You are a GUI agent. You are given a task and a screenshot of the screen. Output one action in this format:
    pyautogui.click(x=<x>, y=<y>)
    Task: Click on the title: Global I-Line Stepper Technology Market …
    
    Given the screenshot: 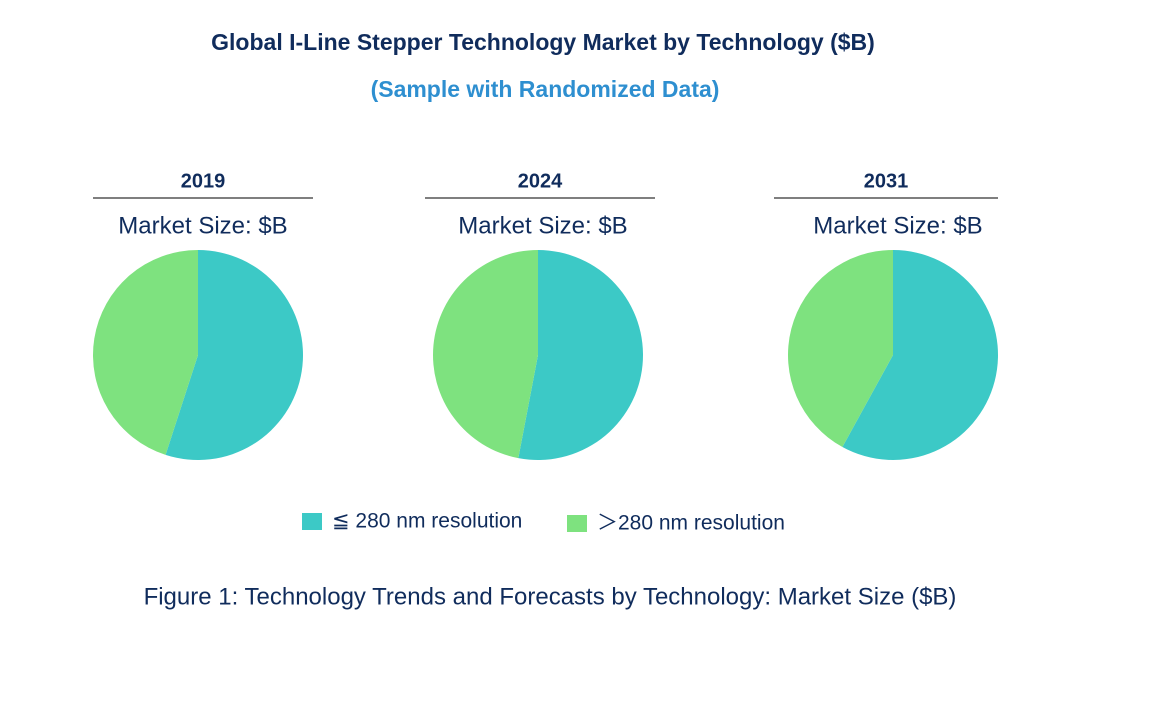 What is the action you would take?
    pyautogui.click(x=543, y=42)
    